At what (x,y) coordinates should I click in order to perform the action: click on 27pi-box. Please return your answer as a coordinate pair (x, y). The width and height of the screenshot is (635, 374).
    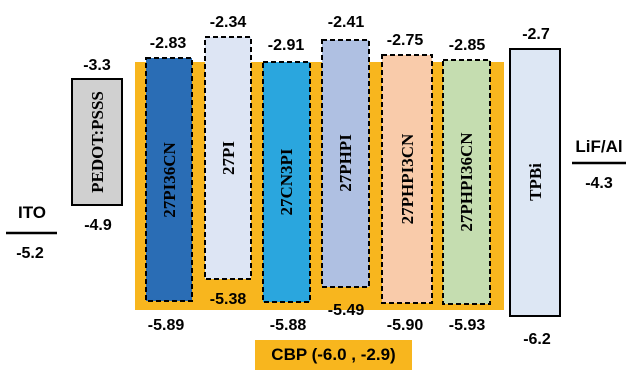
    Looking at the image, I should click on (228, 158).